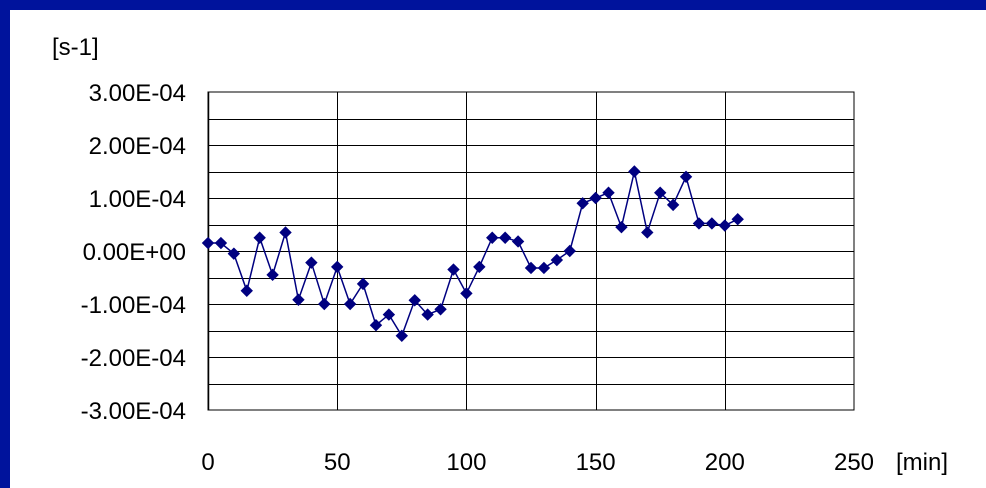  Describe the element at coordinates (133, 411) in the screenshot. I see `y-tick-label: -3.00E-04` at that location.